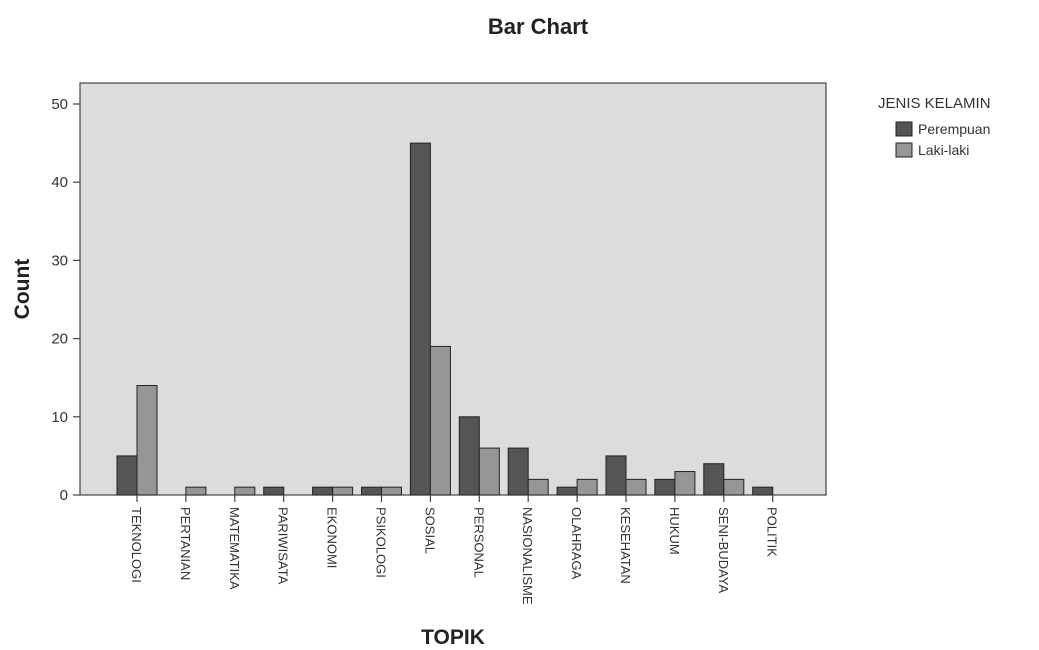 The width and height of the screenshot is (1039, 650). Describe the element at coordinates (274, 491) in the screenshot. I see `bar-perempuan-pariwisata` at that location.